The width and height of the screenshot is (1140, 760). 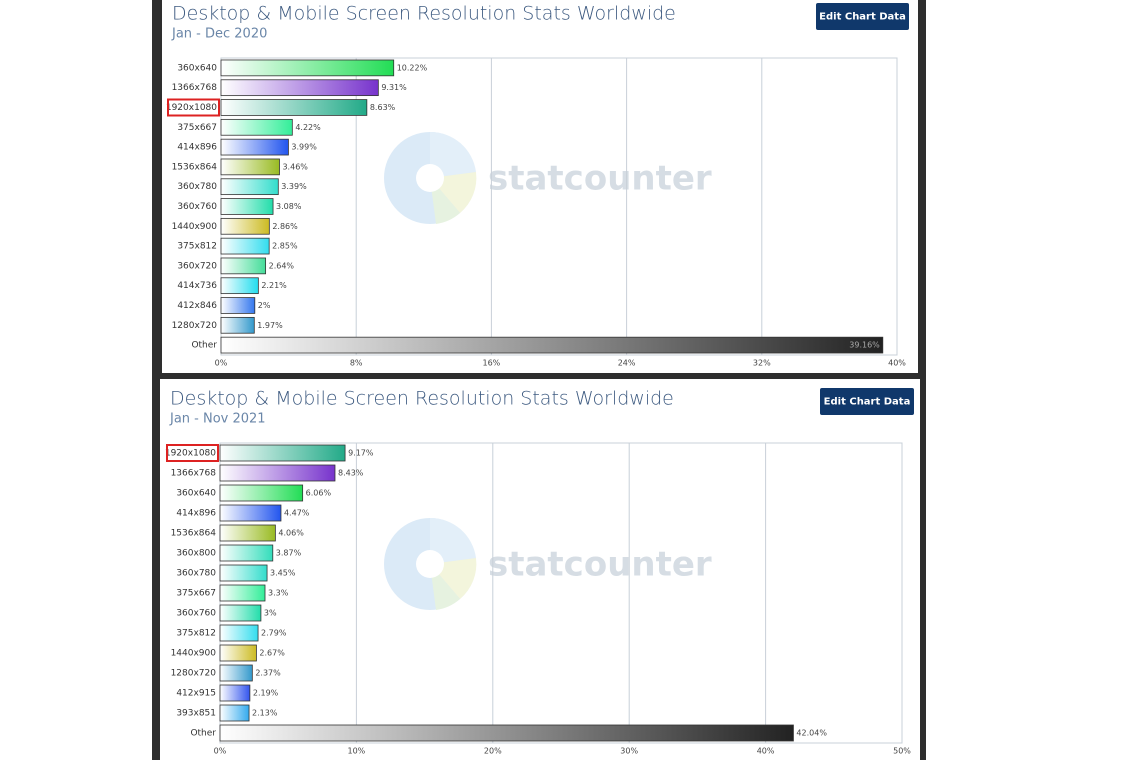 I want to click on value-label: 6.06%, so click(x=319, y=493).